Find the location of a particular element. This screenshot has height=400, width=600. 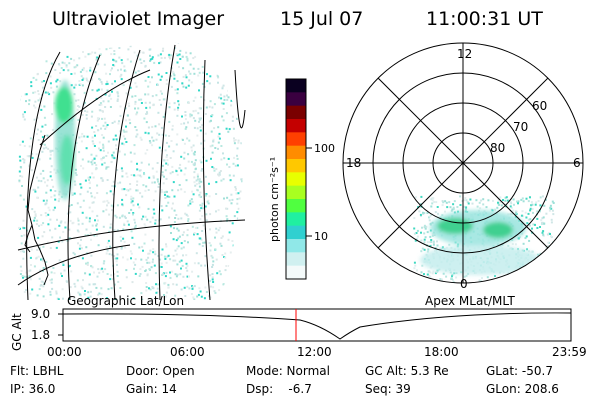

mlt-label-0: 0 is located at coordinates (464, 284).